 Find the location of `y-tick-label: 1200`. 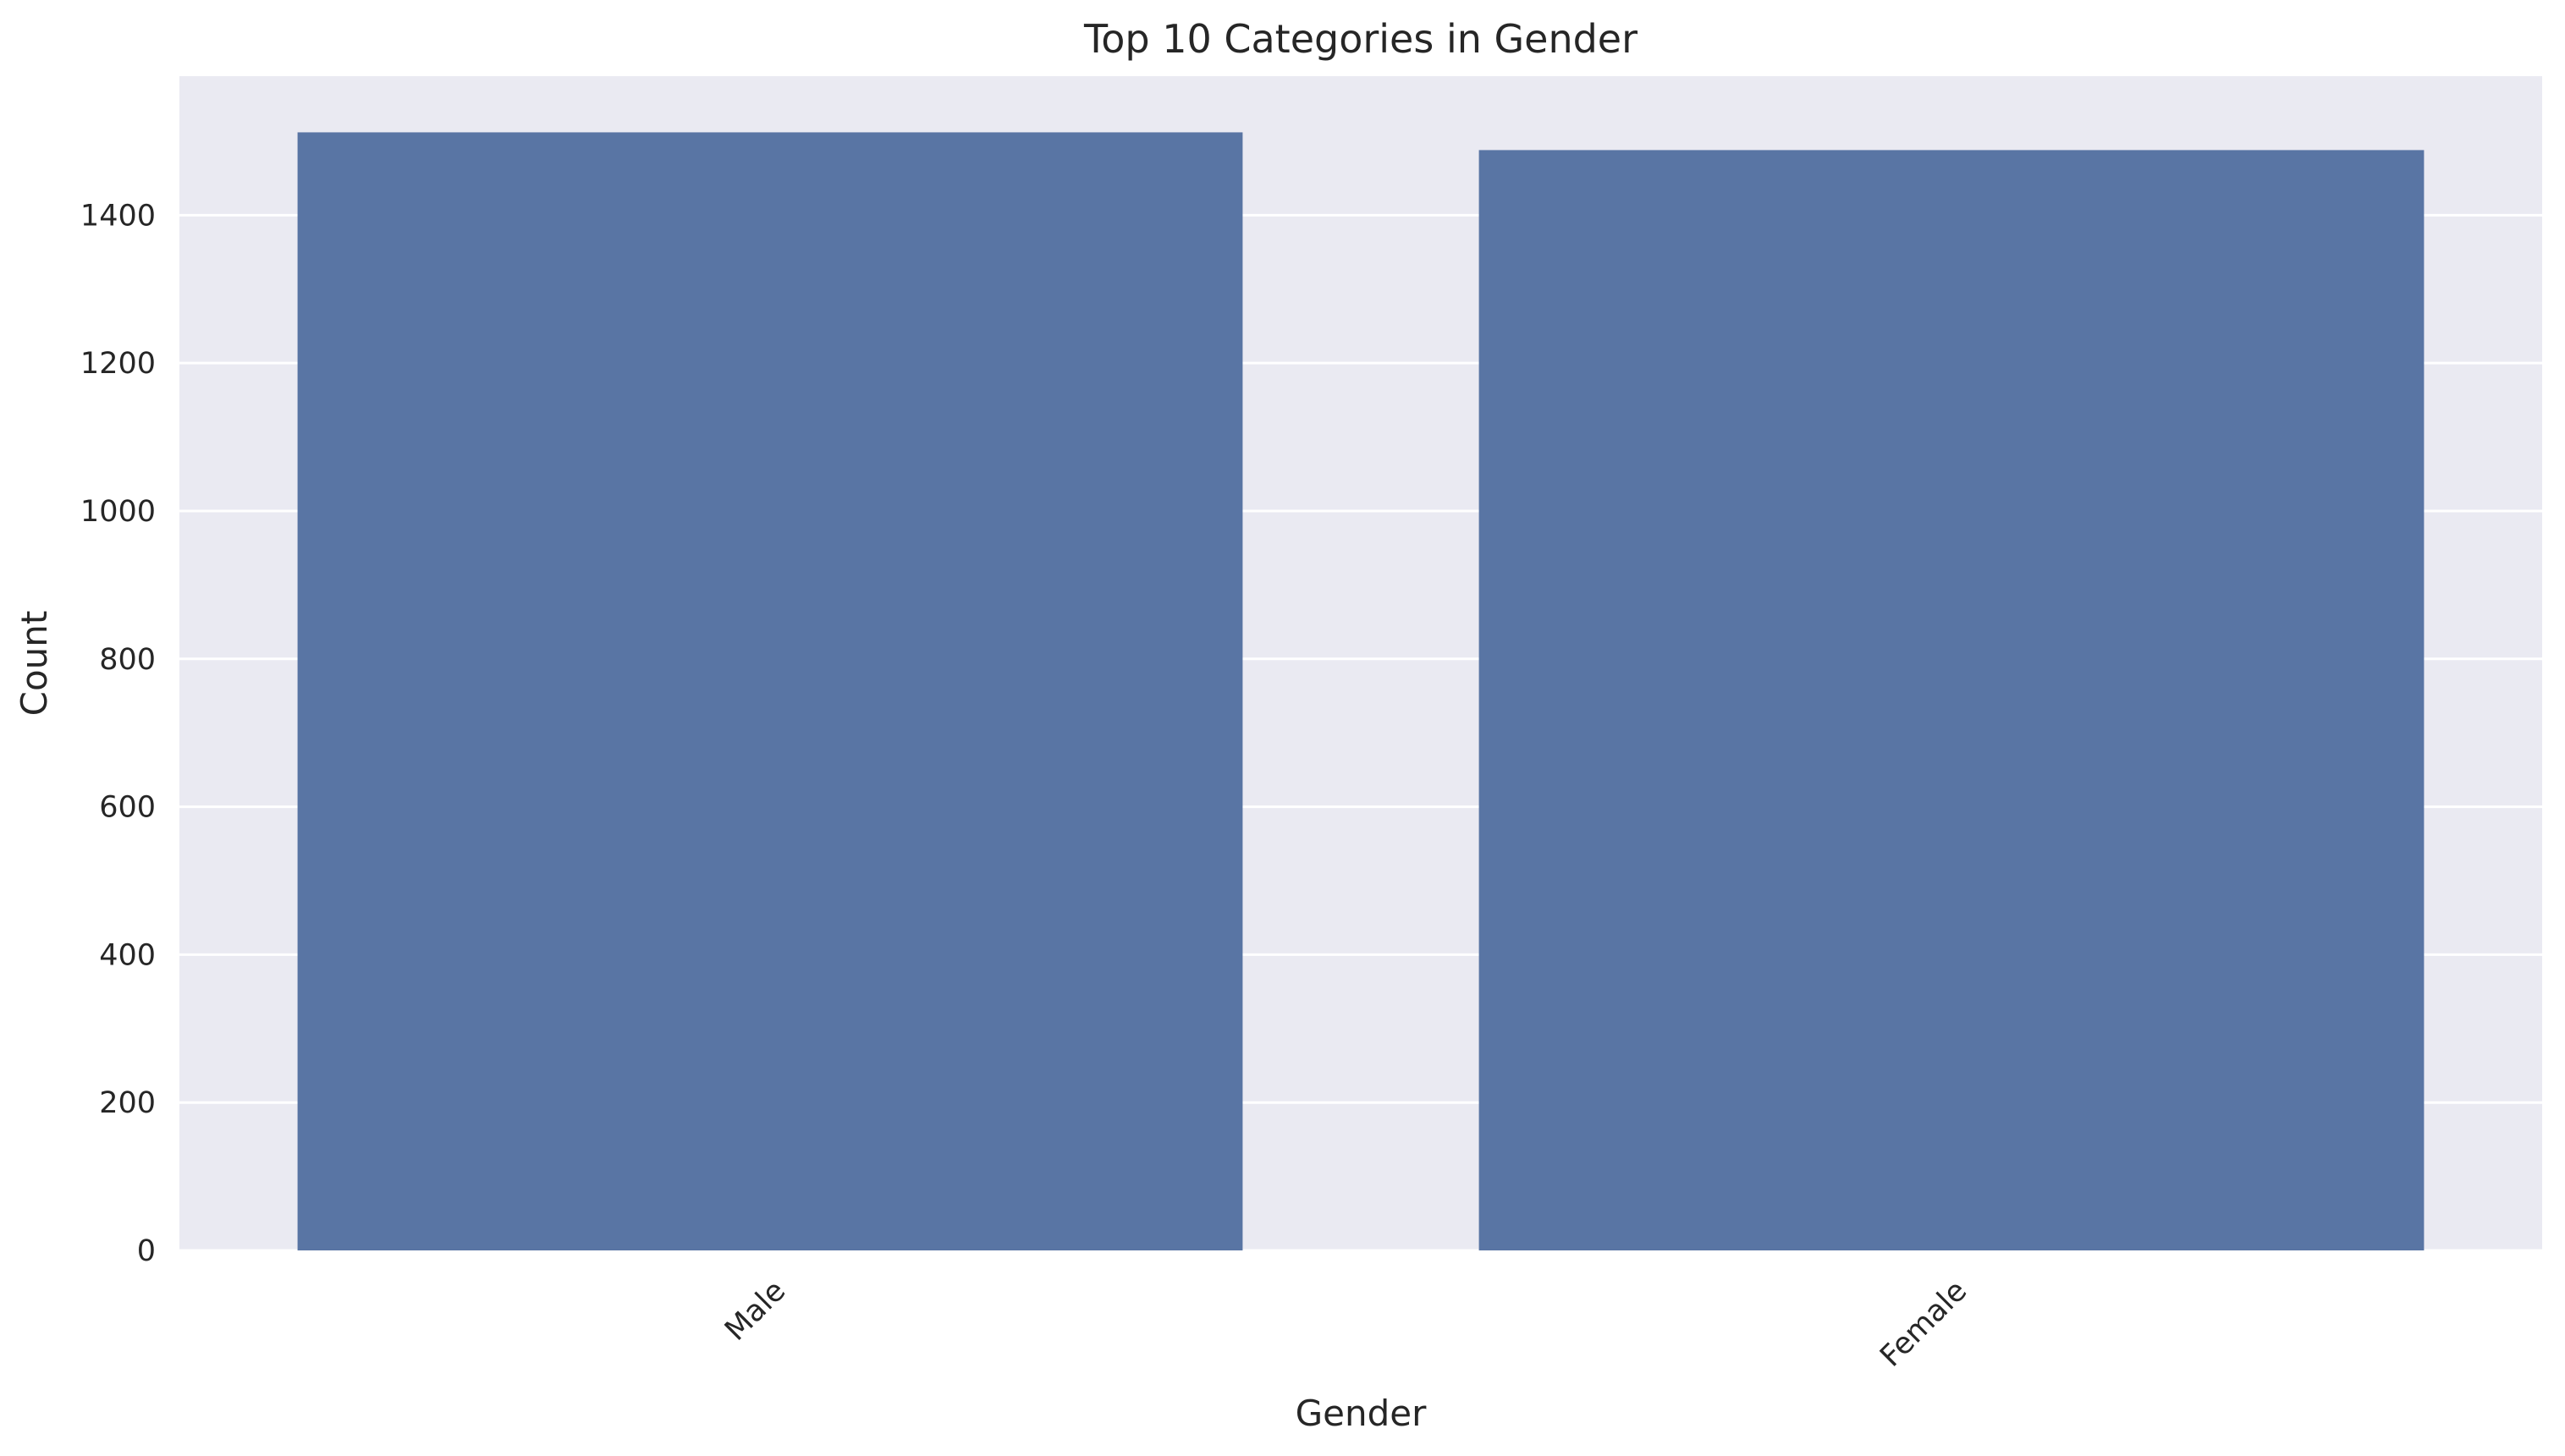

y-tick-label: 1200 is located at coordinates (118, 364).